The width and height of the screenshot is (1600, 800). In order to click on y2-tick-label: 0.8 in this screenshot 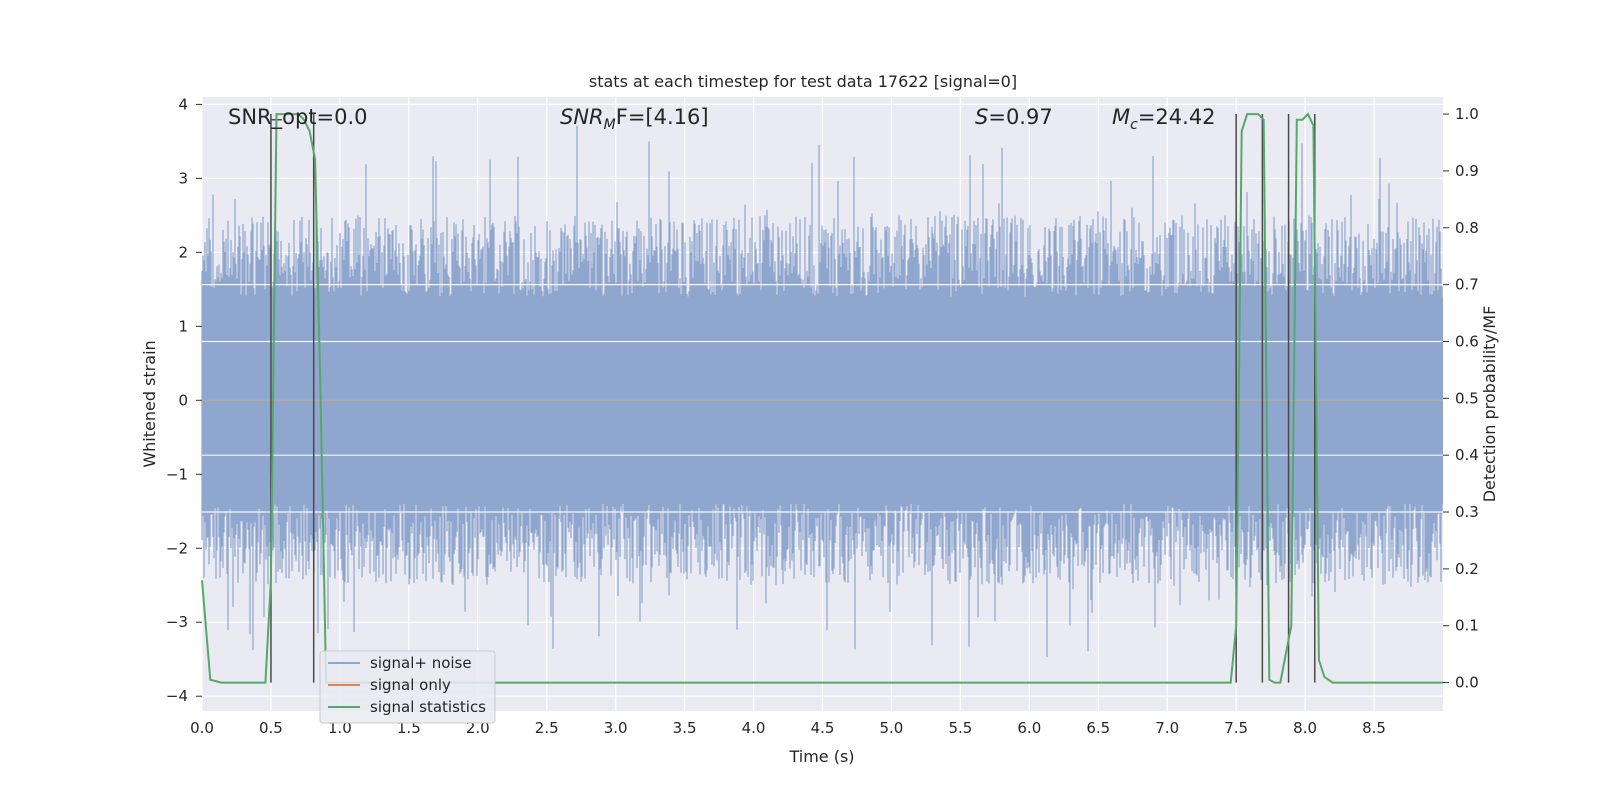, I will do `click(1467, 228)`.